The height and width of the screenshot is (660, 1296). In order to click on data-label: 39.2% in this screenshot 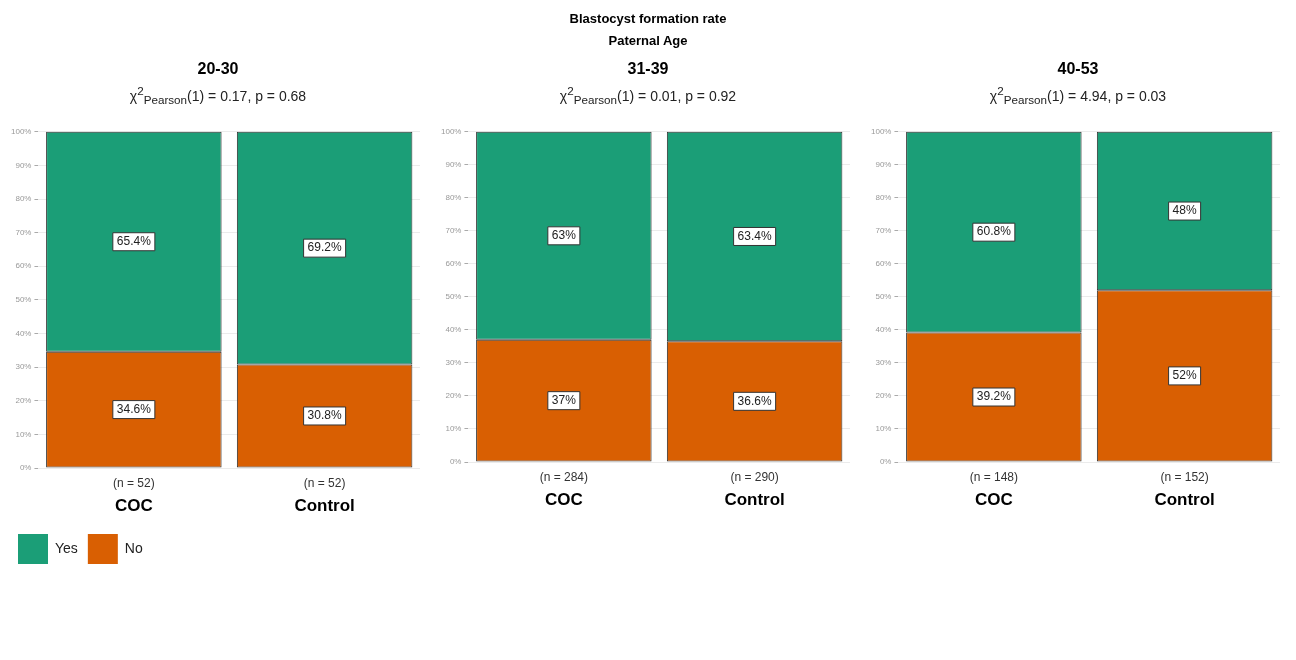, I will do `click(994, 396)`.